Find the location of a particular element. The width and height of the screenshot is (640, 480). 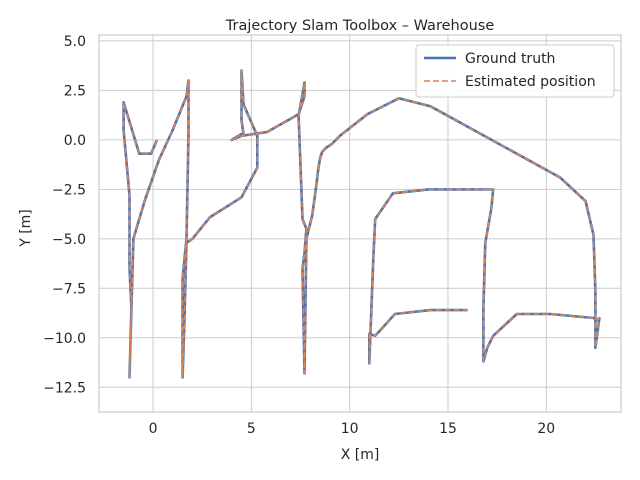

legend-box is located at coordinates (515, 71).